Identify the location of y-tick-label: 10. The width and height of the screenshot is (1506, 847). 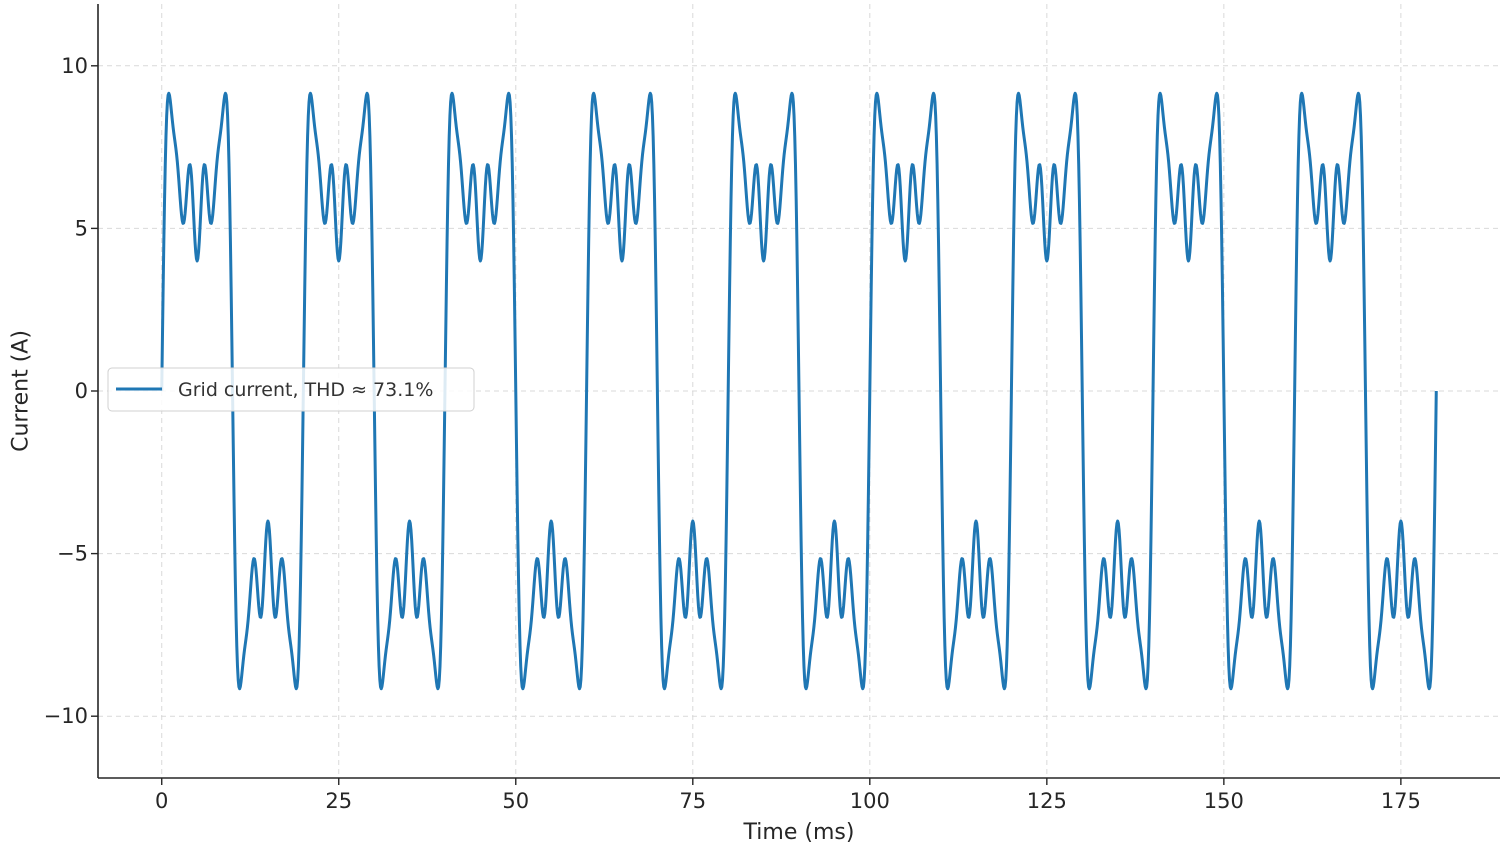
(74, 66).